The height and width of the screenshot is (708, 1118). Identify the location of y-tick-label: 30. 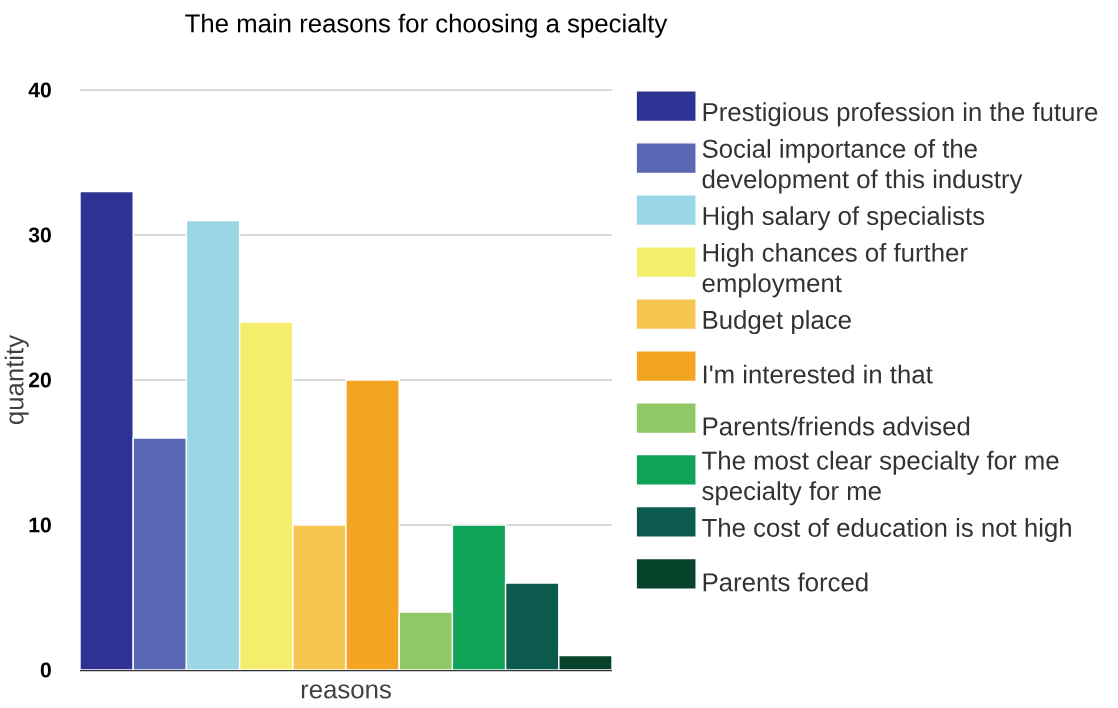
(39, 235).